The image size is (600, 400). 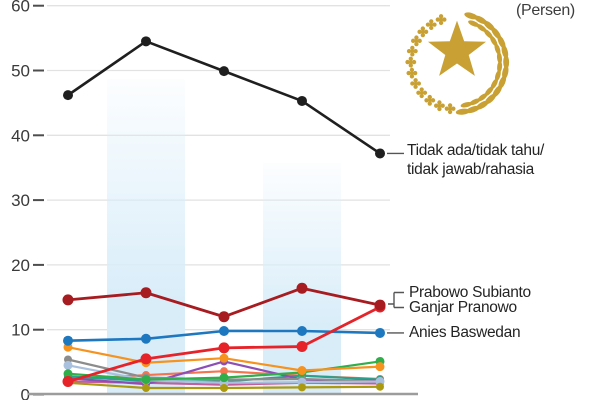 What do you see at coordinates (20, 135) in the screenshot?
I see `y-tick-label: 40` at bounding box center [20, 135].